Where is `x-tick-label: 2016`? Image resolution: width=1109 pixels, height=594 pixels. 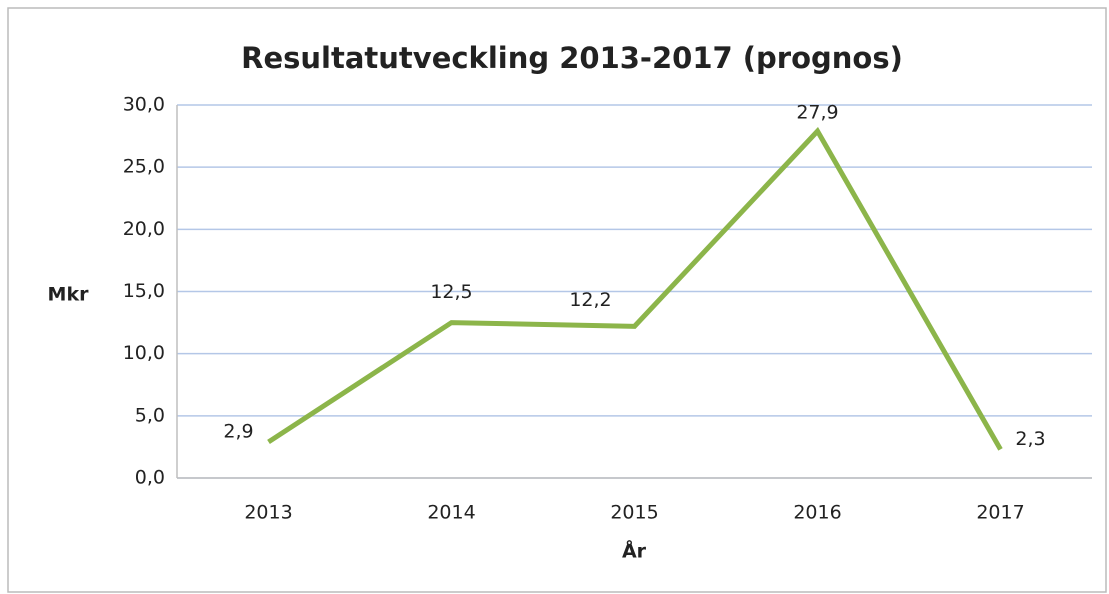
x-tick-label: 2016 is located at coordinates (817, 513).